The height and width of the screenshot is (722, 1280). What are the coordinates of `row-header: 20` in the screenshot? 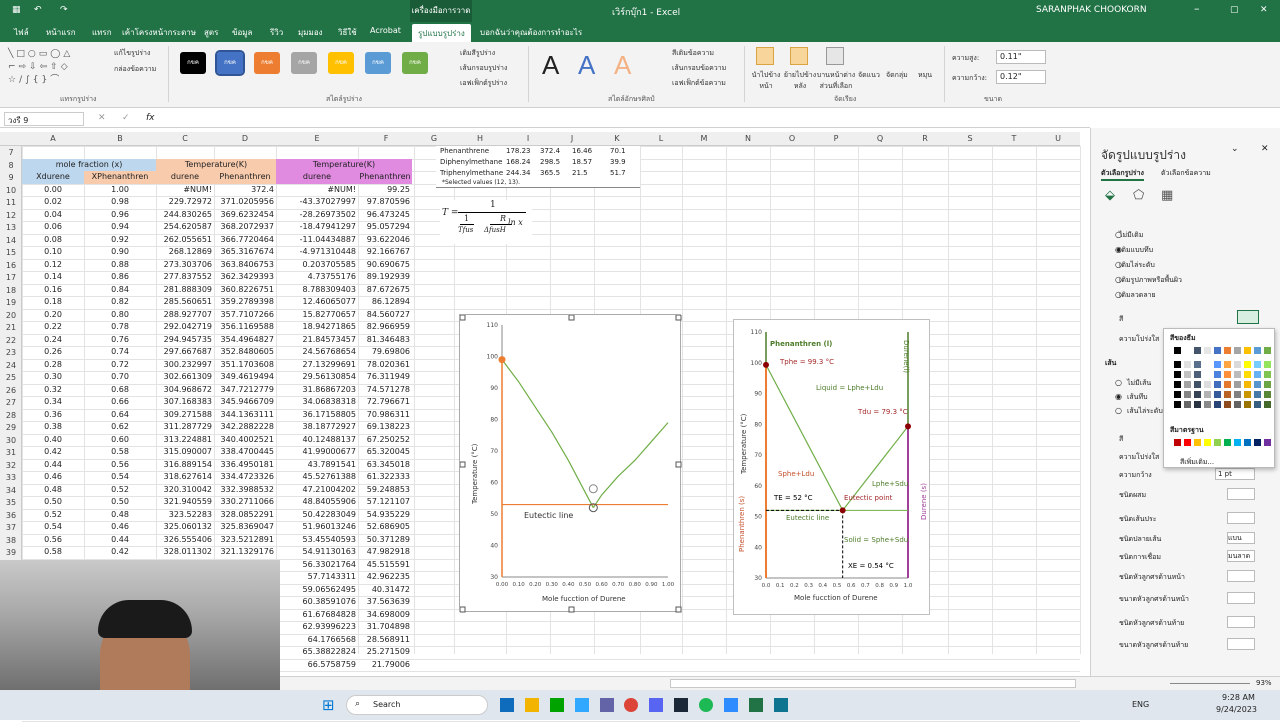 It's located at (11, 315).